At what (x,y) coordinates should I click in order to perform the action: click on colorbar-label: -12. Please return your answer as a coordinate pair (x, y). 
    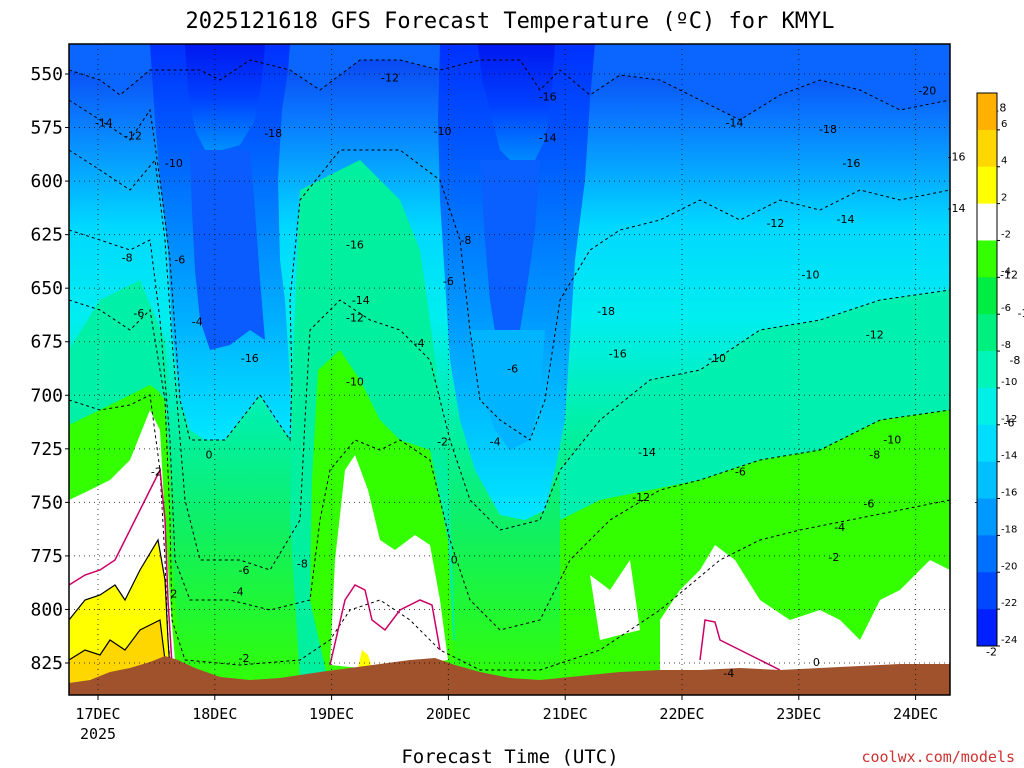
    Looking at the image, I should click on (1009, 419).